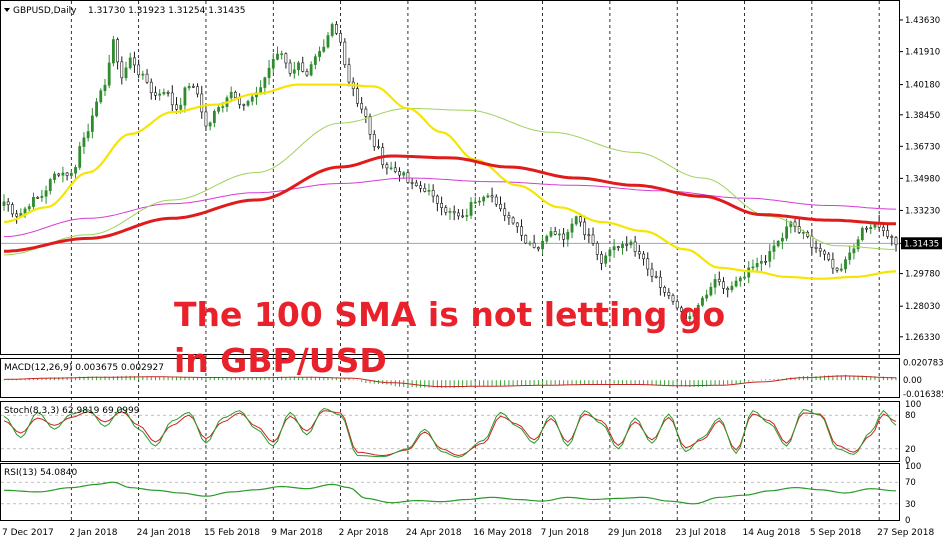  I want to click on x-tick-label: 5 Sep 2018, so click(836, 533).